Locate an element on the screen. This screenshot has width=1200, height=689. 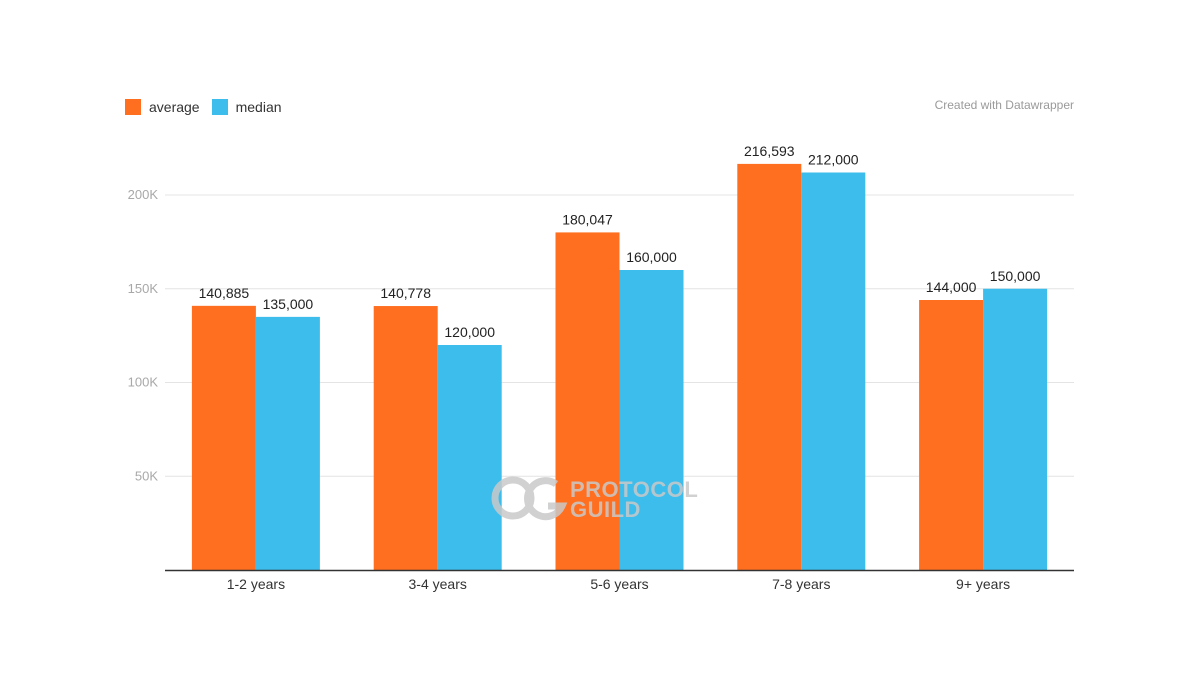
x-tick-label: 5-6 years is located at coordinates (619, 584).